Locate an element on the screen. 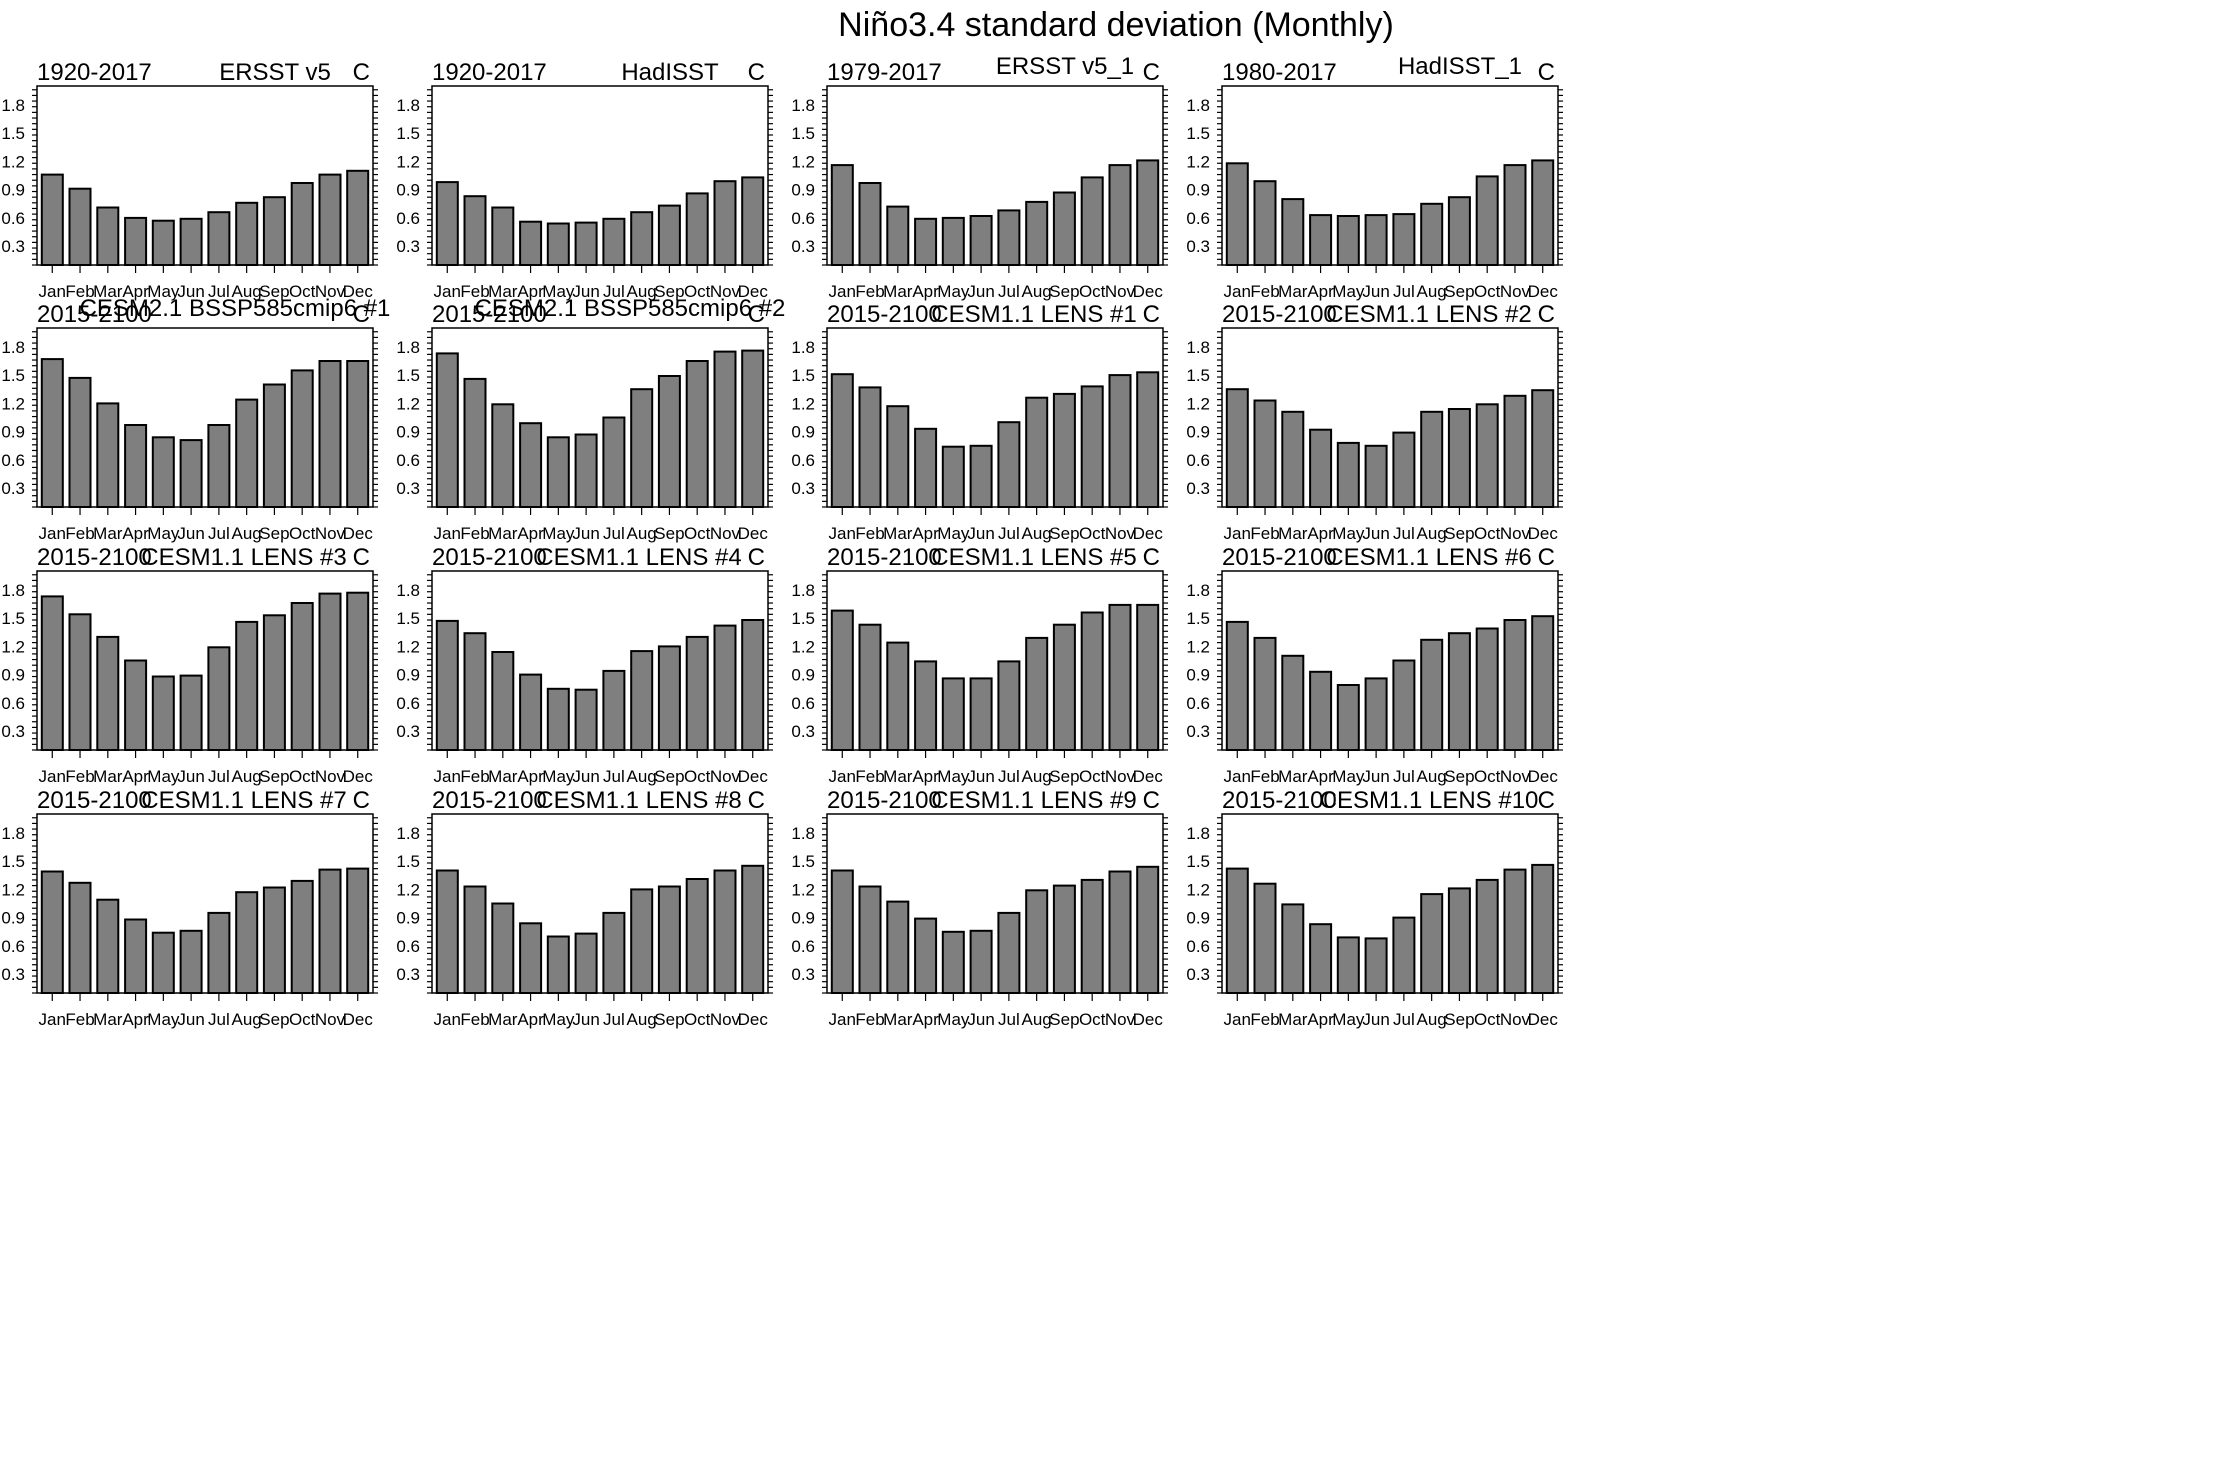  y-tick-label: 0.9 is located at coordinates (1198, 675).